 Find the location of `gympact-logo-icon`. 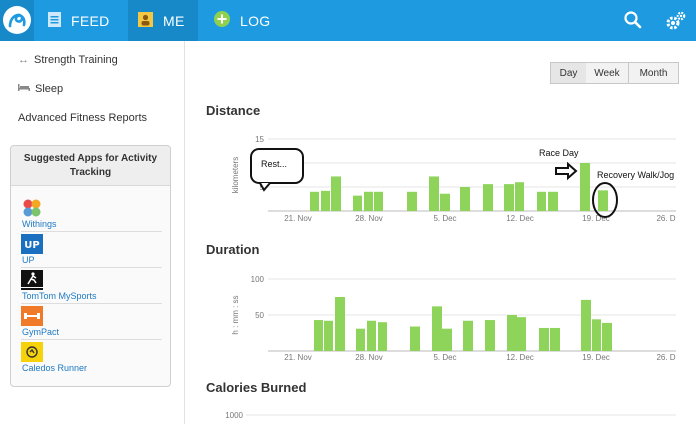

gympact-logo-icon is located at coordinates (32, 316).